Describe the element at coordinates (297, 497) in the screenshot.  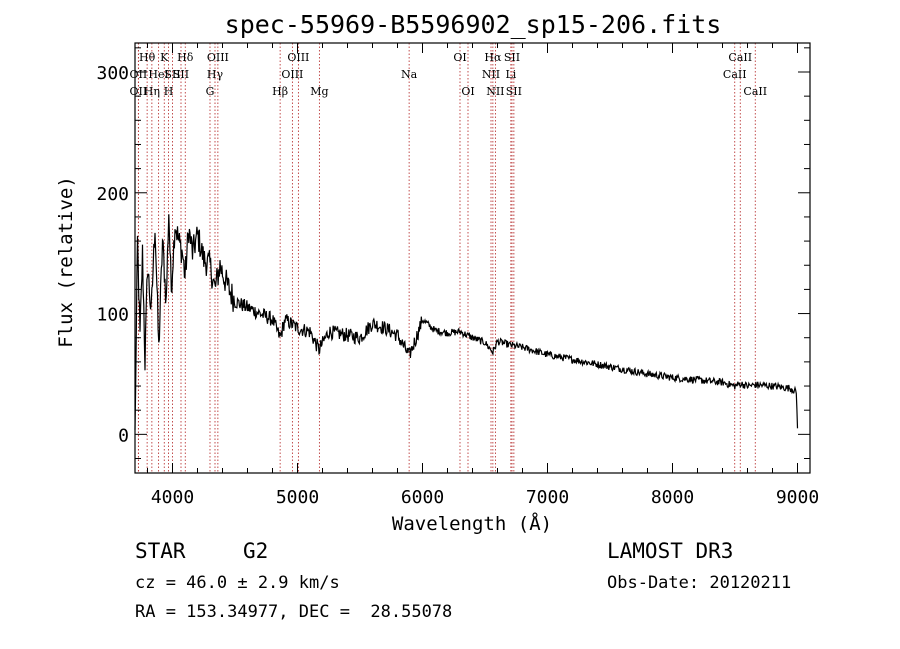
I see `x-tick-label: 5000` at that location.